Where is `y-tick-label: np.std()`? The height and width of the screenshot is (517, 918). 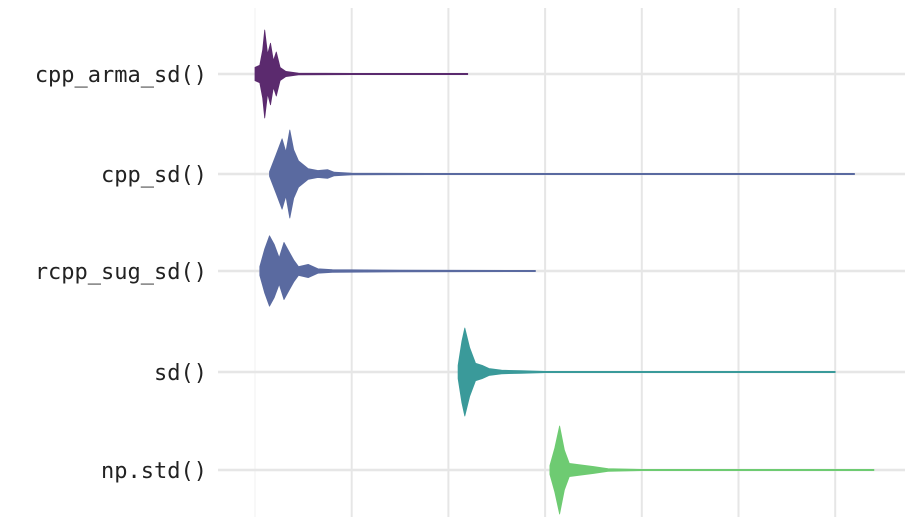 y-tick-label: np.std() is located at coordinates (154, 471).